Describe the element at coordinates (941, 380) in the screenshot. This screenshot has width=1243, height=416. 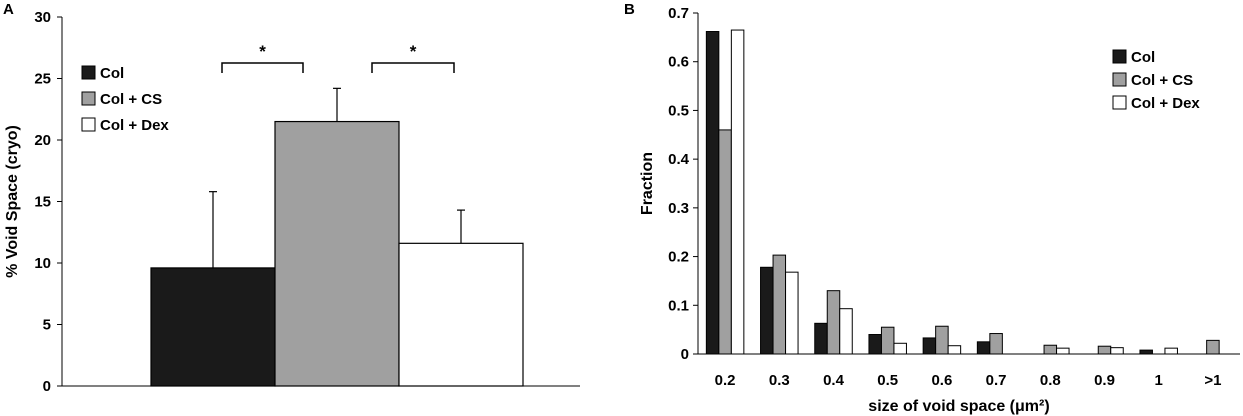
I see `x-tick-label: 0.6` at that location.